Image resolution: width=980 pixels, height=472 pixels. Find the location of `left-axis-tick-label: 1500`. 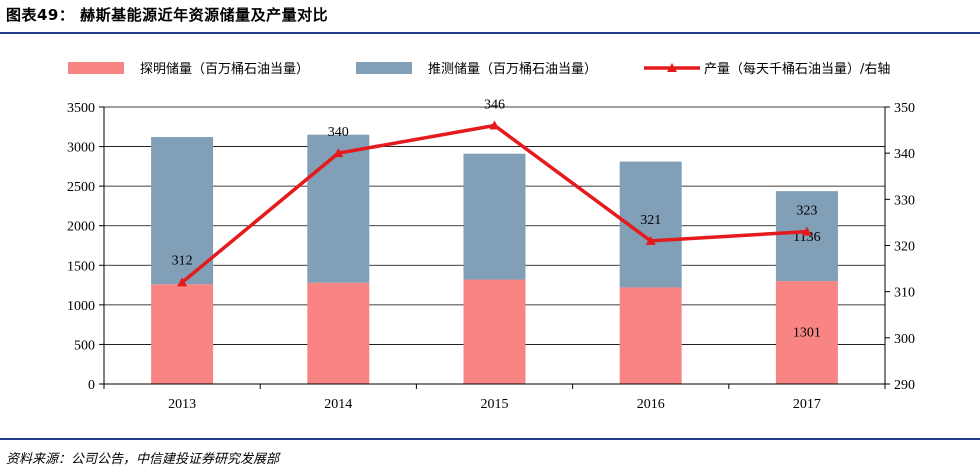

left-axis-tick-label: 1500 is located at coordinates (81, 266).